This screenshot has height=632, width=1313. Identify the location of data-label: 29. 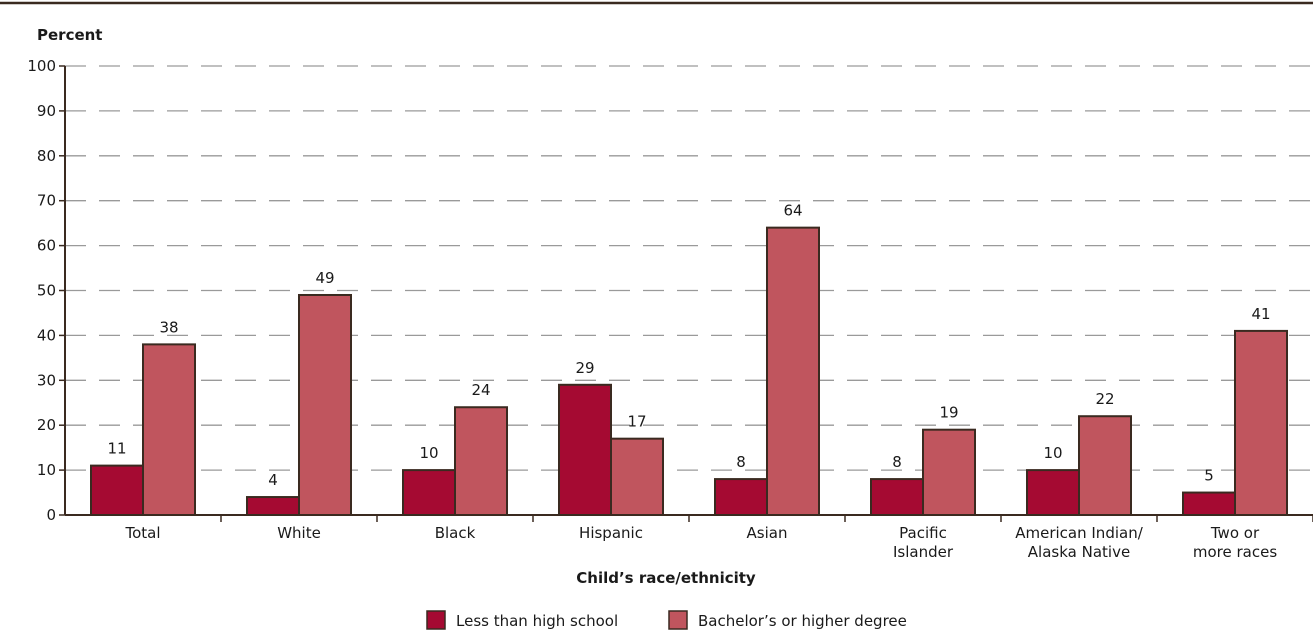
(584, 368).